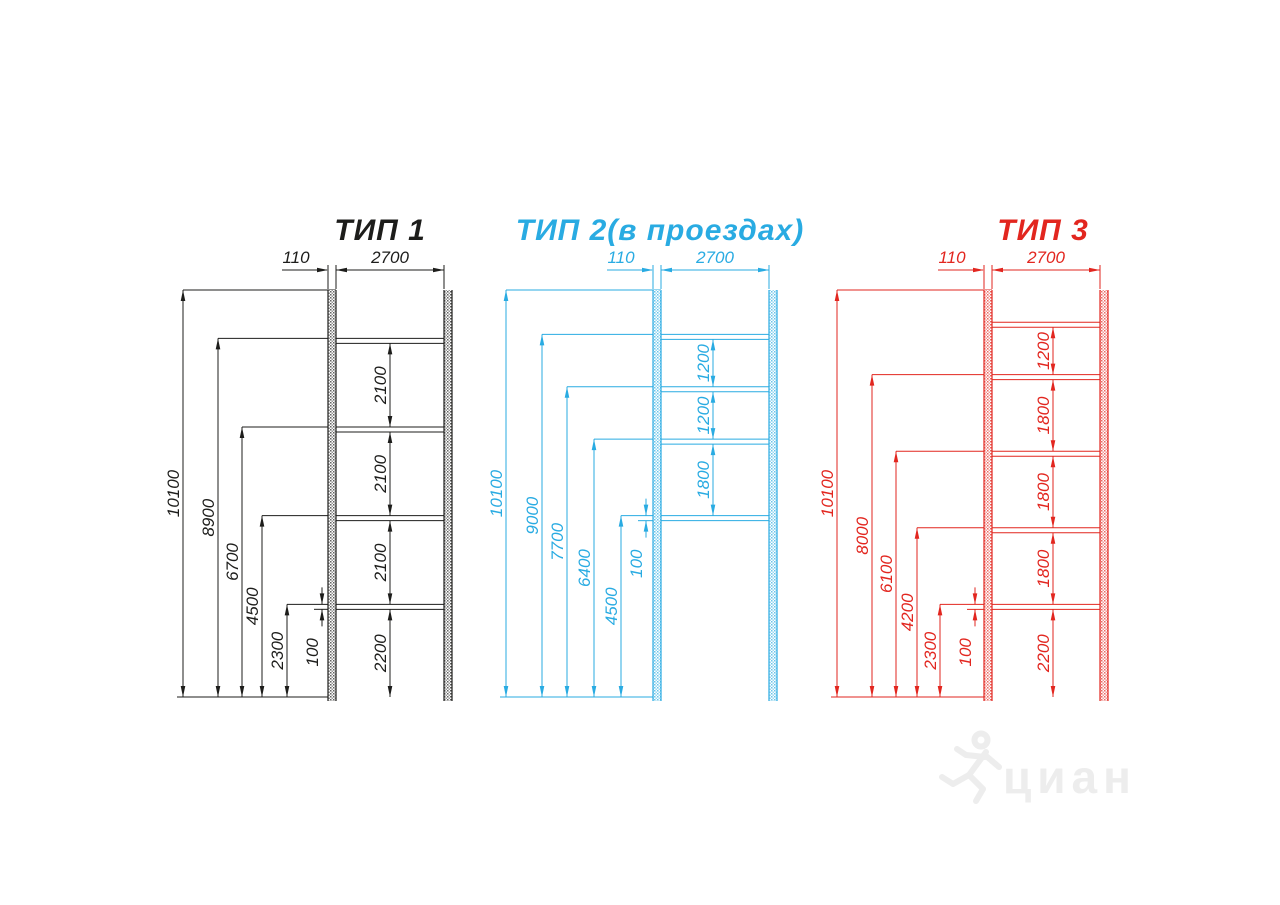 This screenshot has width=1280, height=905. I want to click on dimension-label: 7700, so click(557, 541).